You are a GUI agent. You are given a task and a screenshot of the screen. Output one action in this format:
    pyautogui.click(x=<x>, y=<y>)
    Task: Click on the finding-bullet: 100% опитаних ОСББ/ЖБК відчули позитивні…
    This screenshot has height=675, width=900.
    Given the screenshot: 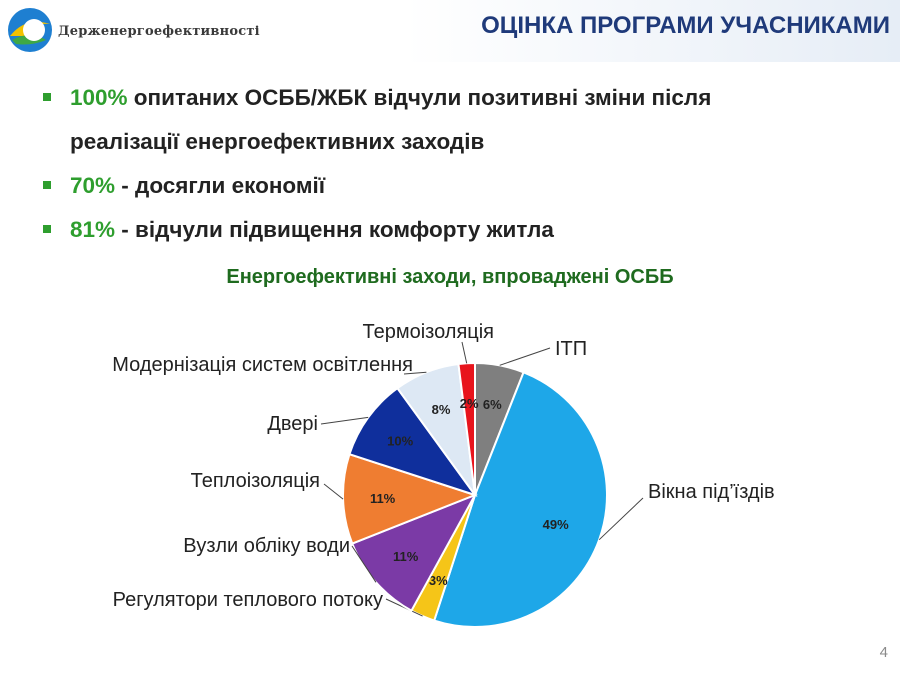 What is the action you would take?
    pyautogui.click(x=460, y=98)
    